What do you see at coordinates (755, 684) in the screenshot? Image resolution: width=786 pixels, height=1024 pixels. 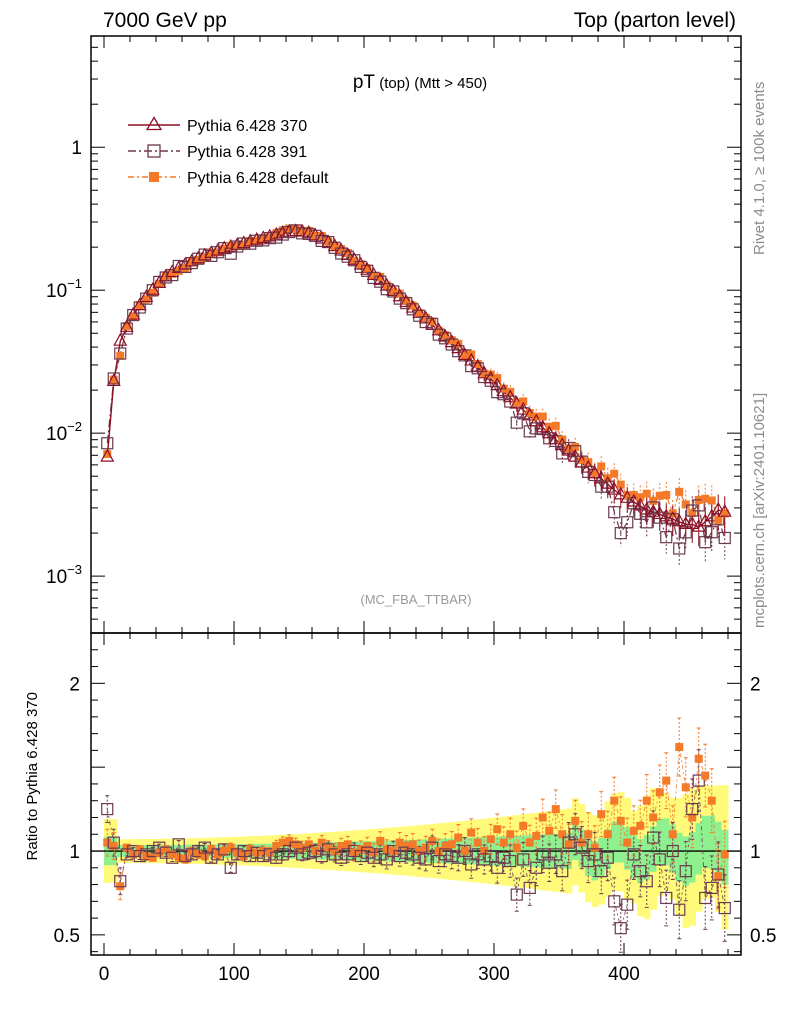 I see `ratio-y-tick-label-right: 2` at bounding box center [755, 684].